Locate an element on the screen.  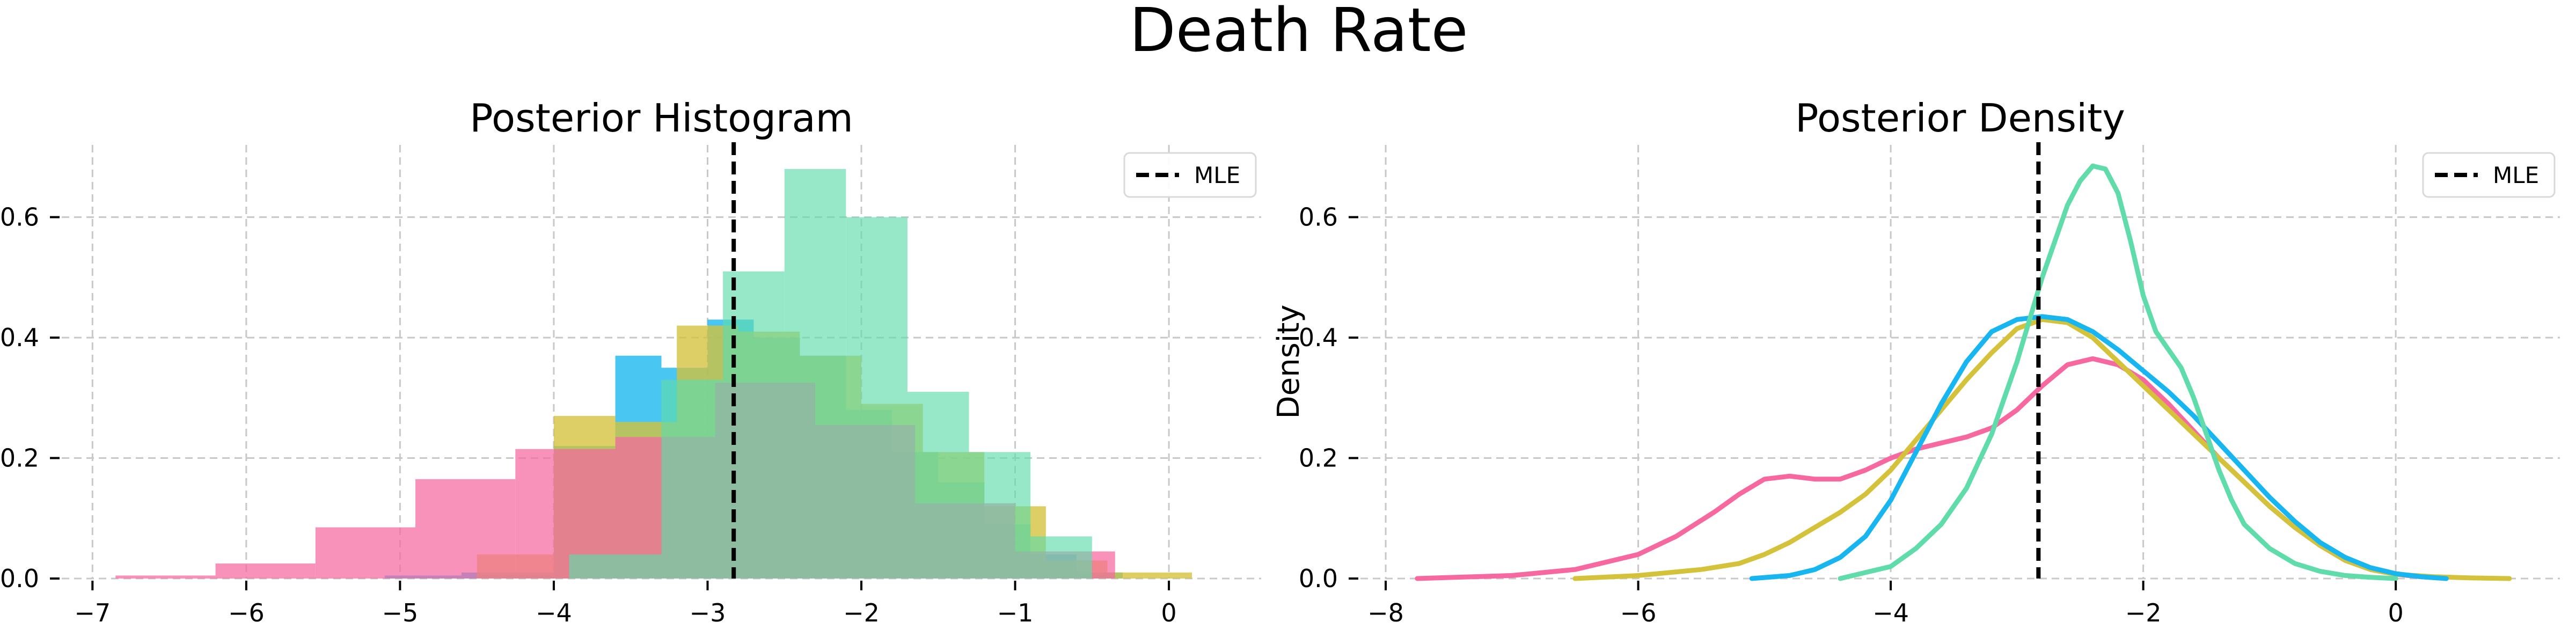
x-tick-label: −1 is located at coordinates (1015, 612).